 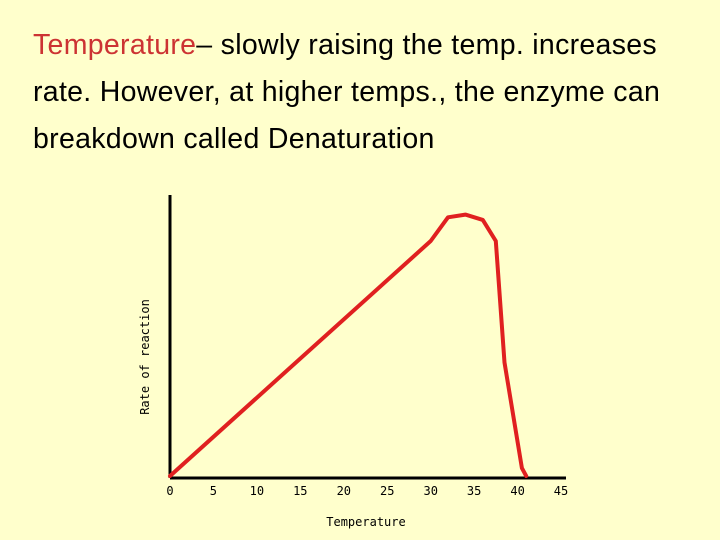 What do you see at coordinates (344, 491) in the screenshot?
I see `x-tick-label: 20` at bounding box center [344, 491].